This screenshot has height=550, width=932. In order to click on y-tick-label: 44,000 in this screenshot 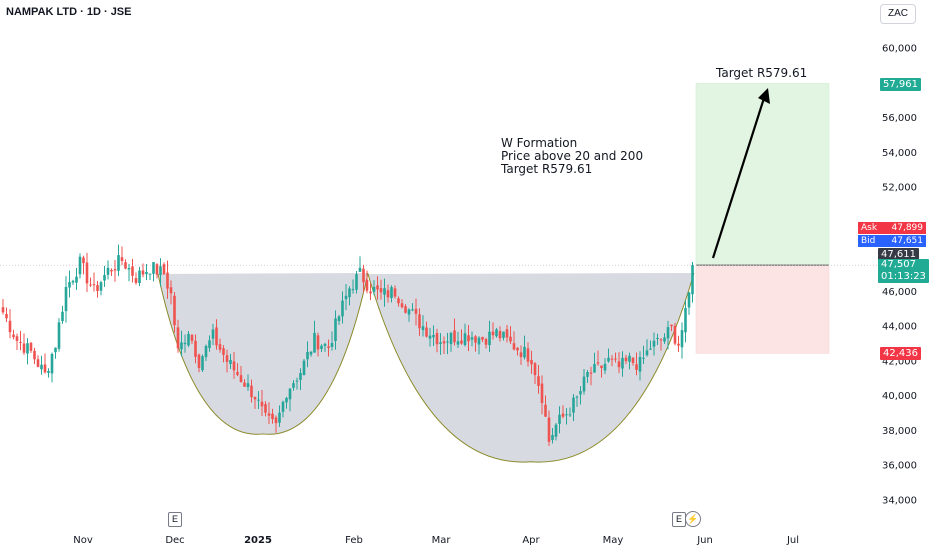, I will do `click(899, 327)`.